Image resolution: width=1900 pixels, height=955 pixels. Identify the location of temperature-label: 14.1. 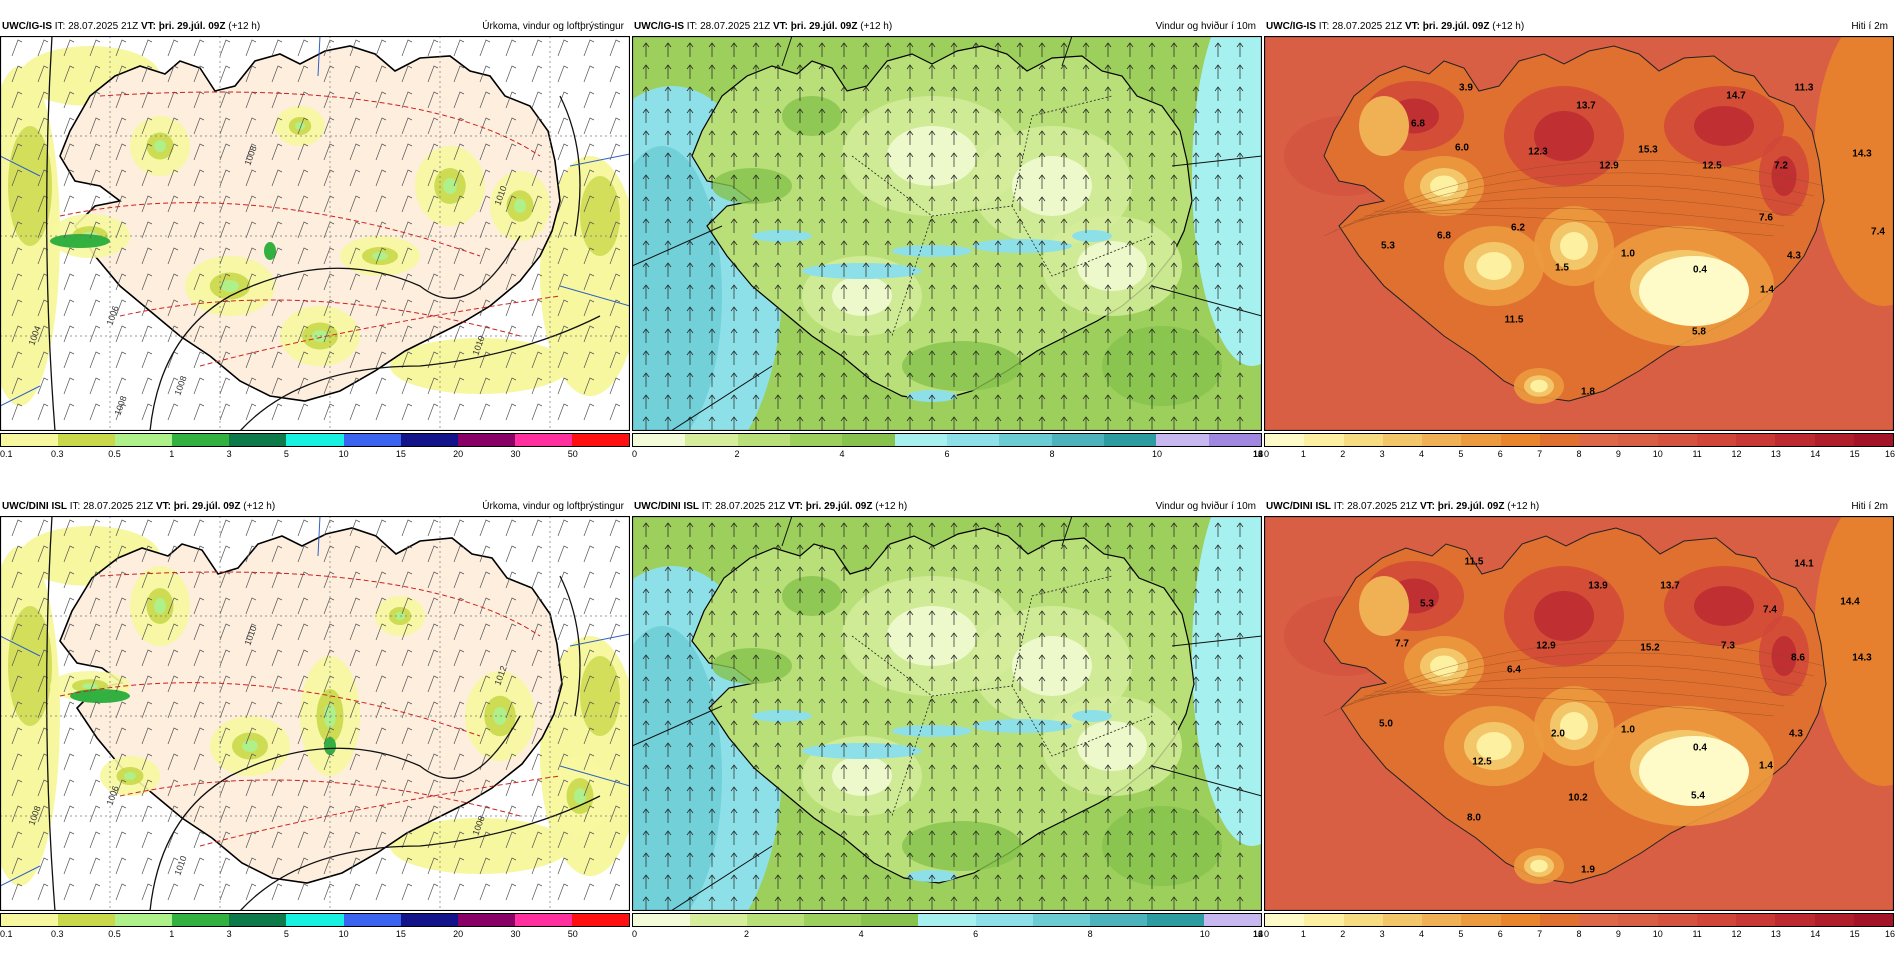
(1804, 564).